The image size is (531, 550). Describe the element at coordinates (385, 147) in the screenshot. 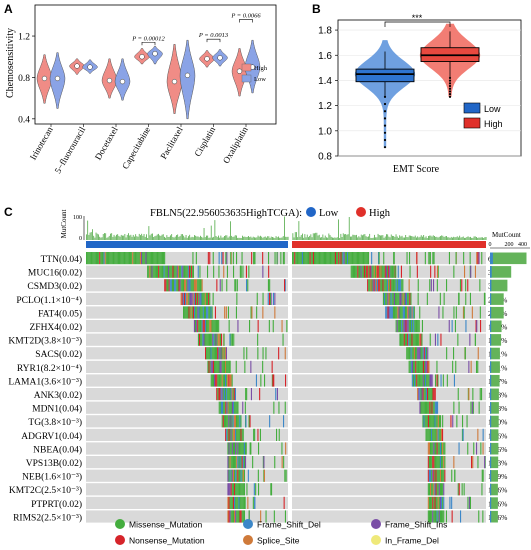

I see `panel-b-low-outlier` at that location.